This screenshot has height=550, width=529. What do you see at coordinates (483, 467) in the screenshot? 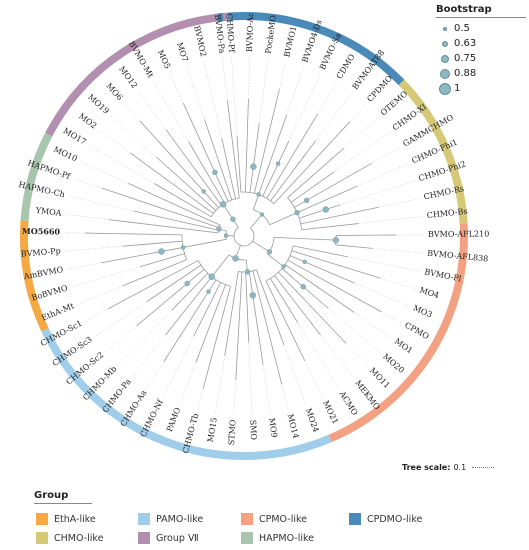
I see `tree-scale-bar` at bounding box center [483, 467].